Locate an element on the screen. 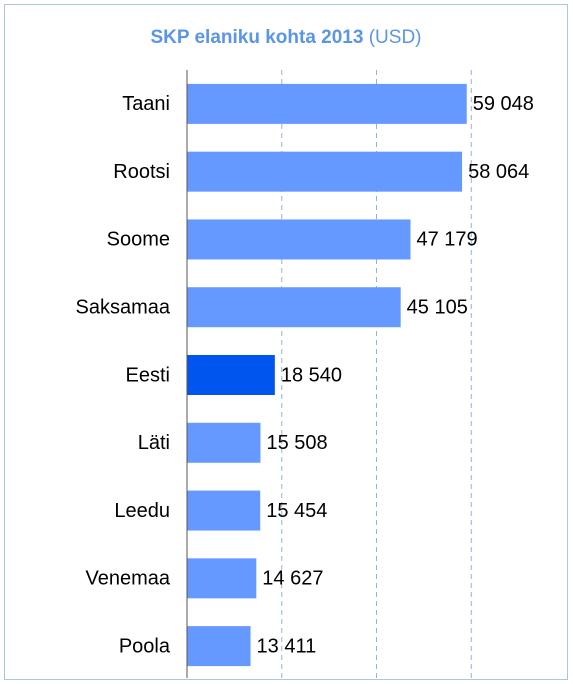 The width and height of the screenshot is (573, 684). value-label: 45 105 is located at coordinates (437, 308).